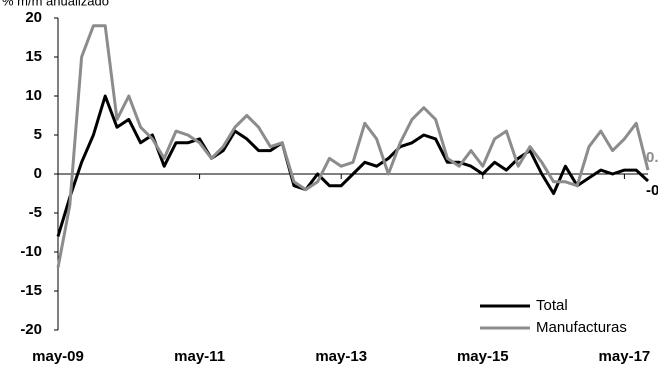 The height and width of the screenshot is (371, 658). I want to click on x-tick-label: may-09, so click(58, 356).